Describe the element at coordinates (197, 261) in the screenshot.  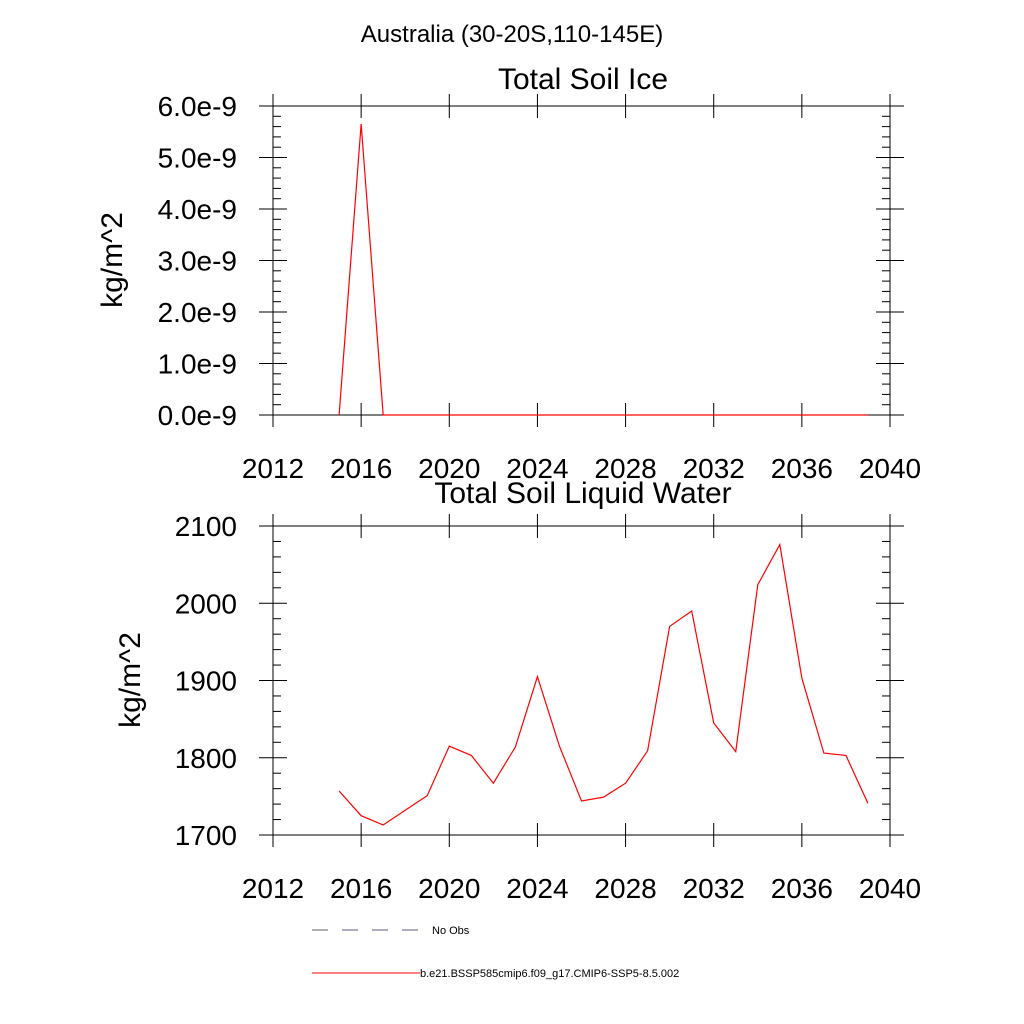
I see `y-tick-label-soil-ice-3: 3.0e-9` at that location.